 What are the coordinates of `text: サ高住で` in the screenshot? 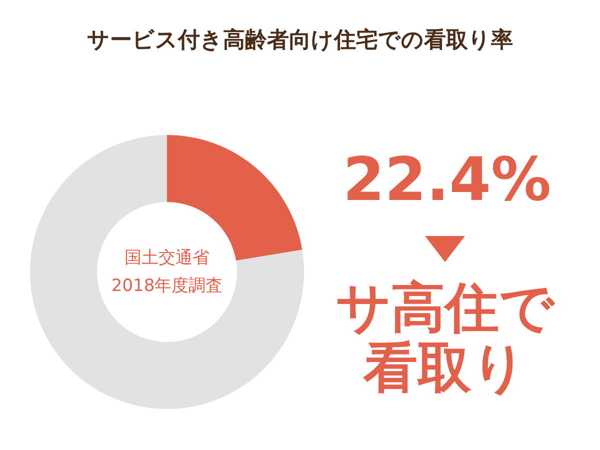 It's located at (446, 307).